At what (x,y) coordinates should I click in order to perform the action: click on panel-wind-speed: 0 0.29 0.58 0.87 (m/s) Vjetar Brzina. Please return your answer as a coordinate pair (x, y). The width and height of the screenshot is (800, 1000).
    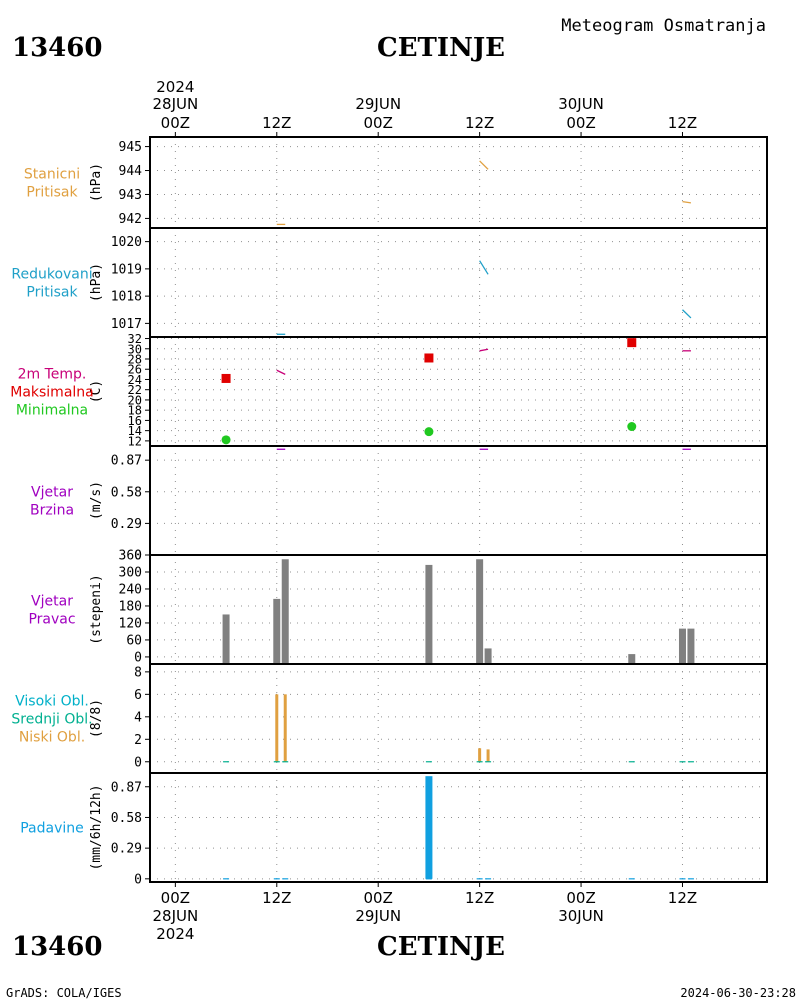
    Looking at the image, I should click on (399, 504).